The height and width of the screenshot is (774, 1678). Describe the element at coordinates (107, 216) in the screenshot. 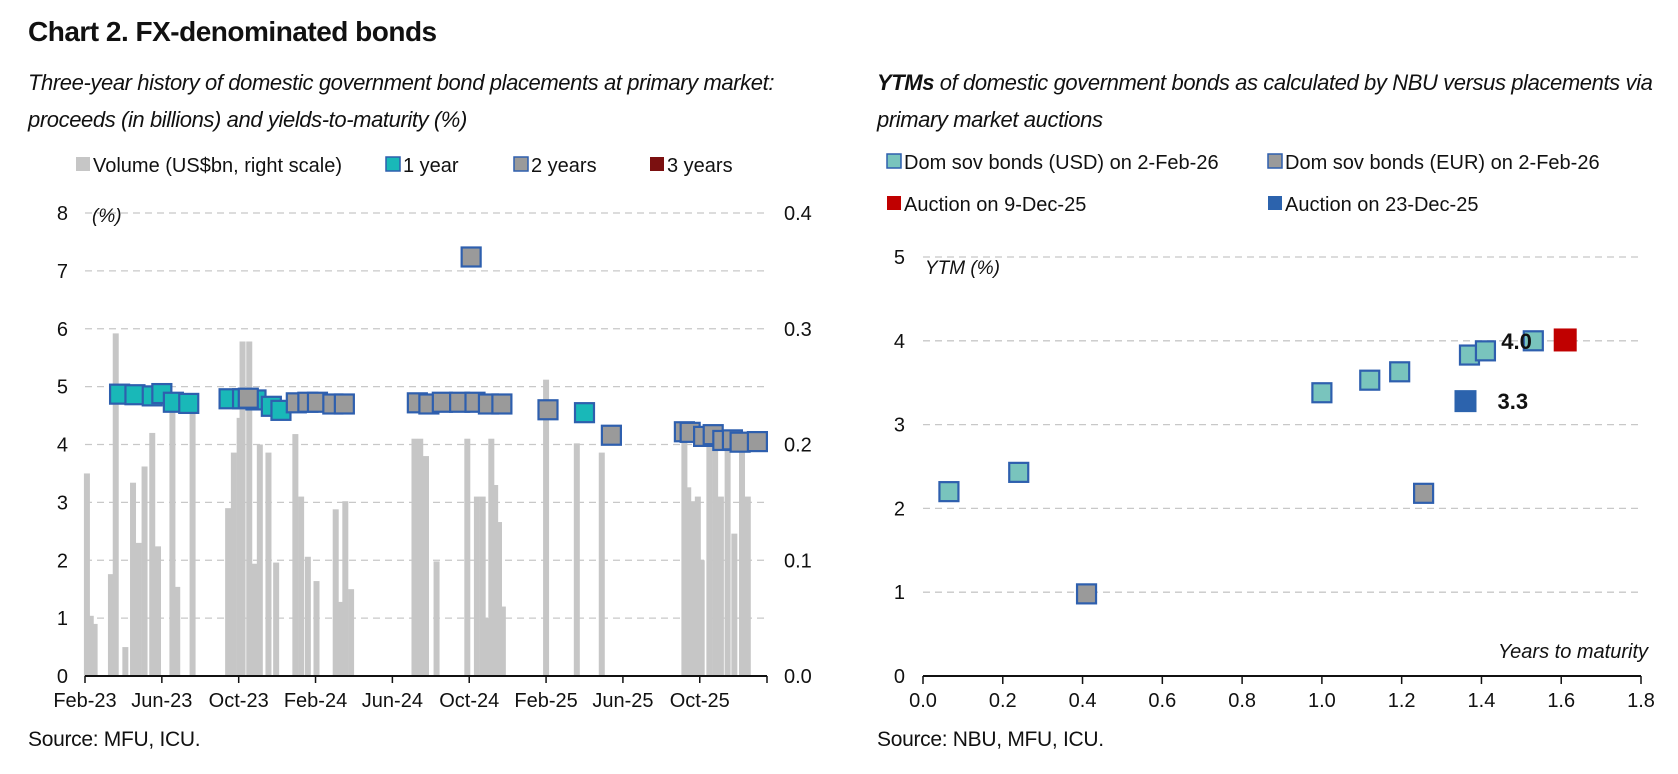

I see `y-unit-label: (%)` at that location.